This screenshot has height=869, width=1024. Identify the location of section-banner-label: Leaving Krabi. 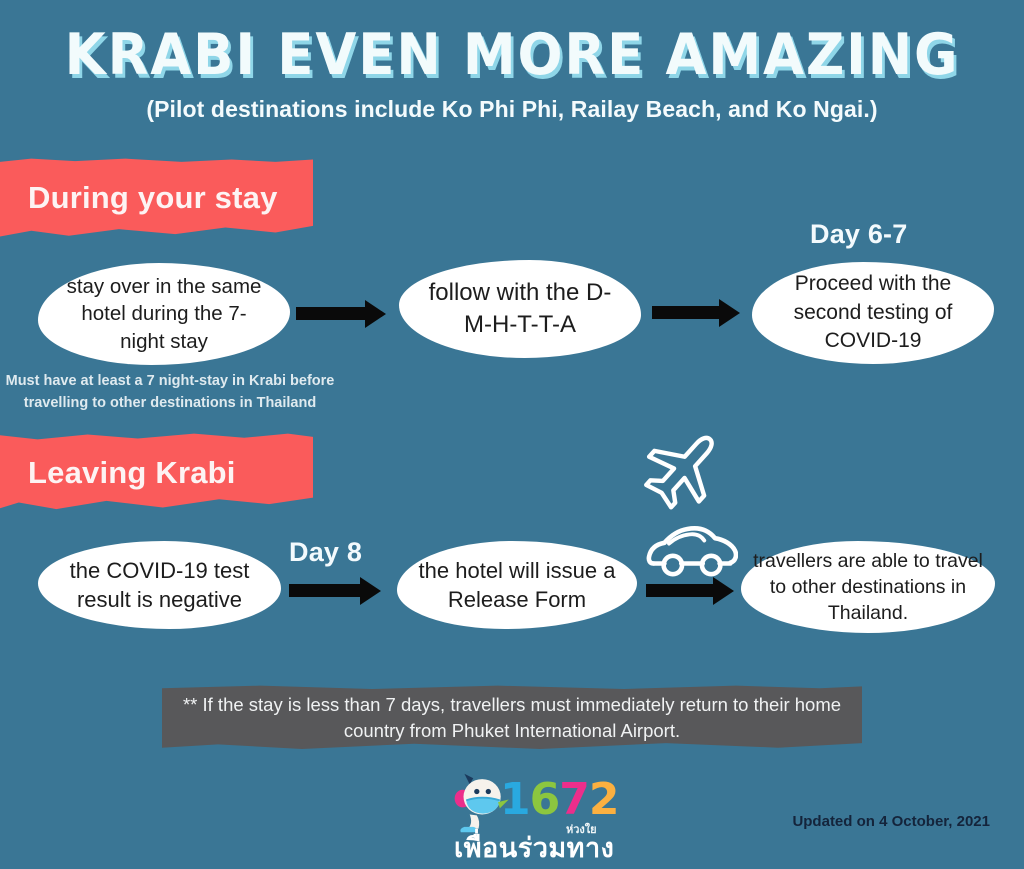
(132, 472).